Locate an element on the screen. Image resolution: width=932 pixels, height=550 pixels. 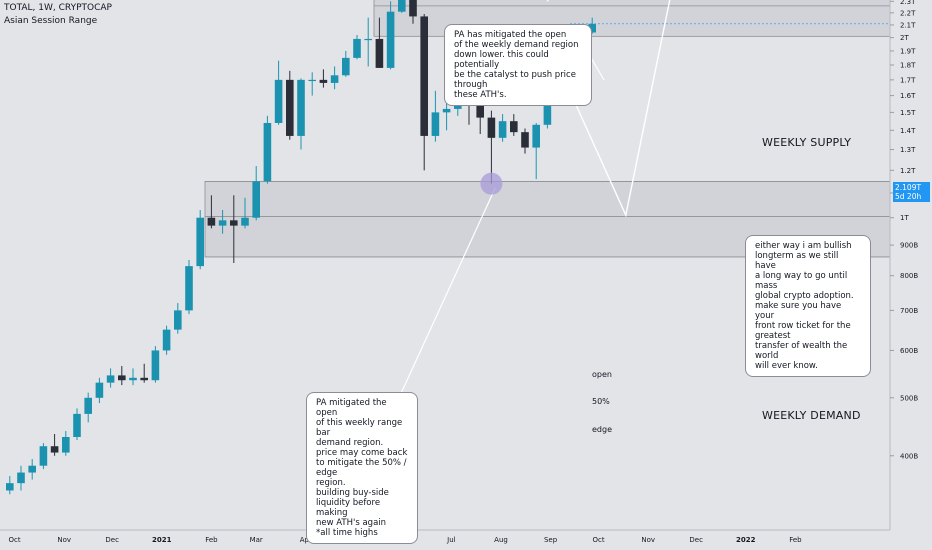
time-tick-label: 2021 is located at coordinates (162, 540).